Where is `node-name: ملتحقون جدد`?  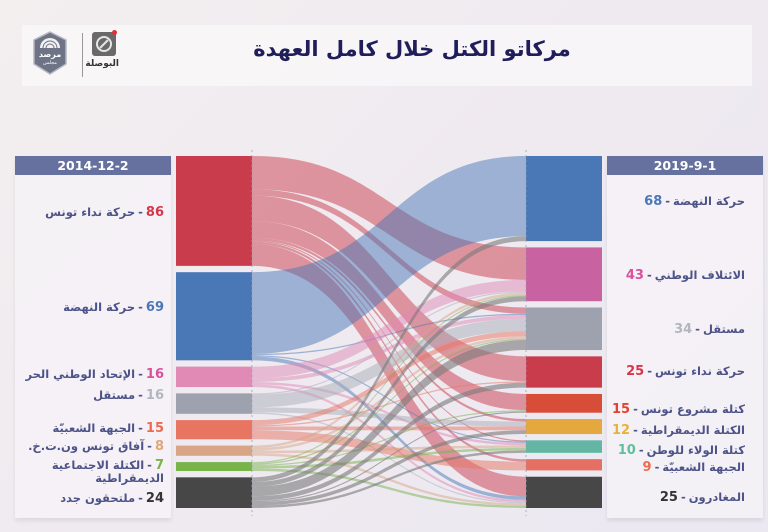 node-name: ملتحقون جدد is located at coordinates (98, 498).